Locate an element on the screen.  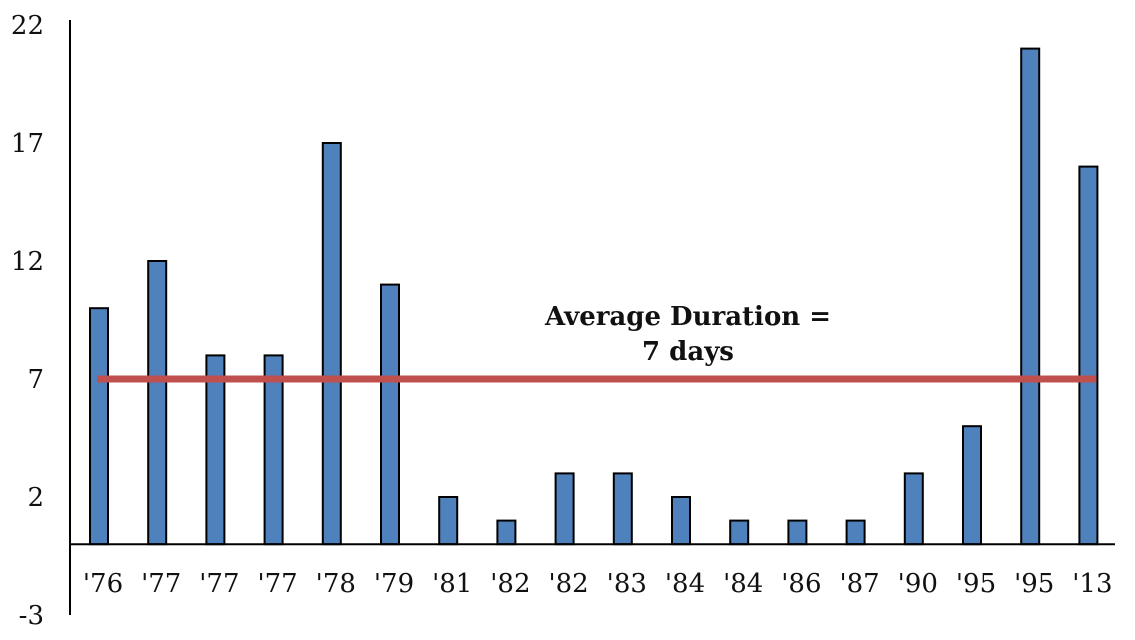
x-tick-label: '79 is located at coordinates (394, 584).